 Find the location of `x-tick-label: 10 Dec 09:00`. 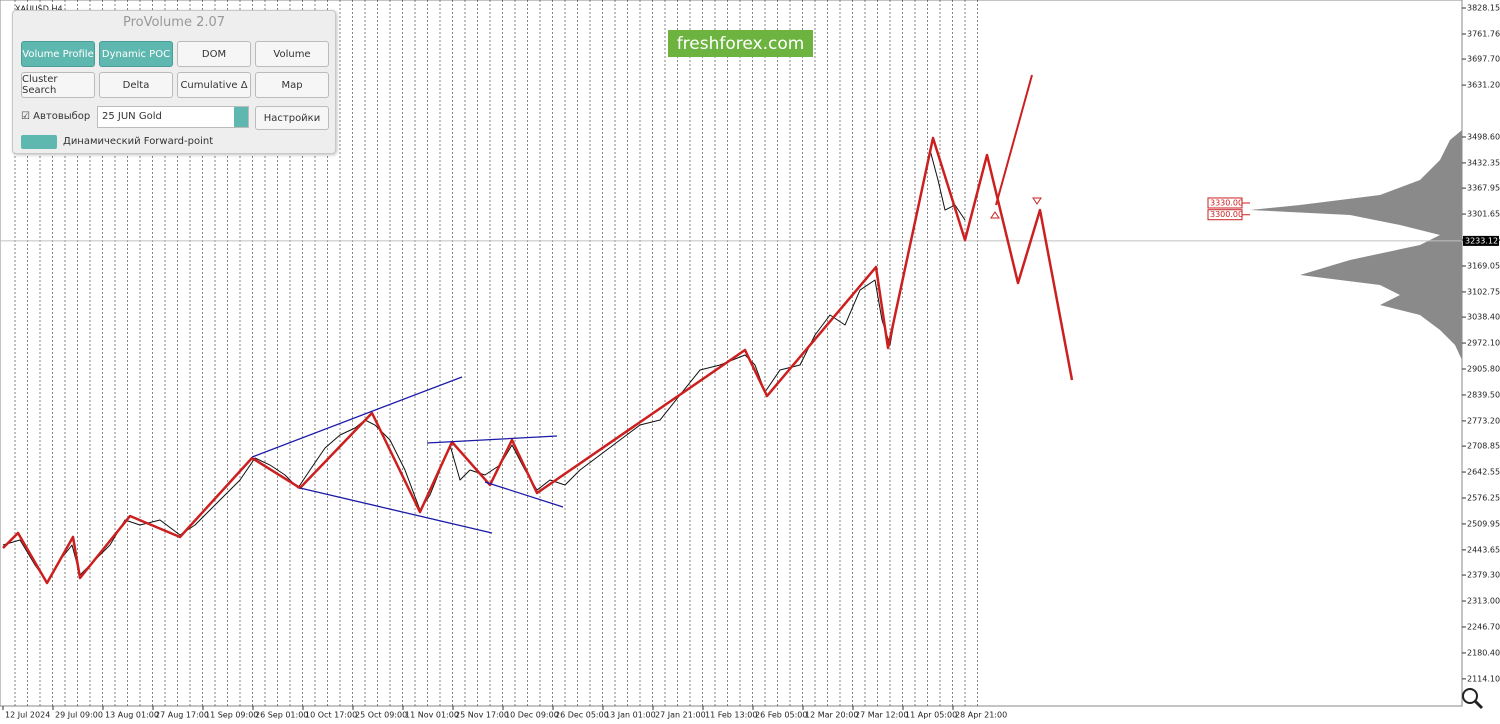

x-tick-label: 10 Dec 09:00 is located at coordinates (532, 715).